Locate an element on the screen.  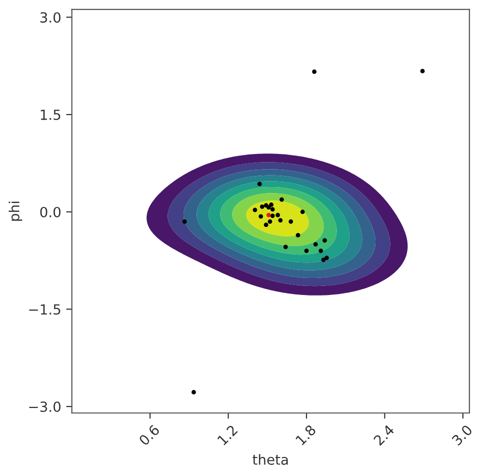
x-tick-label: 1.8 is located at coordinates (305, 435).